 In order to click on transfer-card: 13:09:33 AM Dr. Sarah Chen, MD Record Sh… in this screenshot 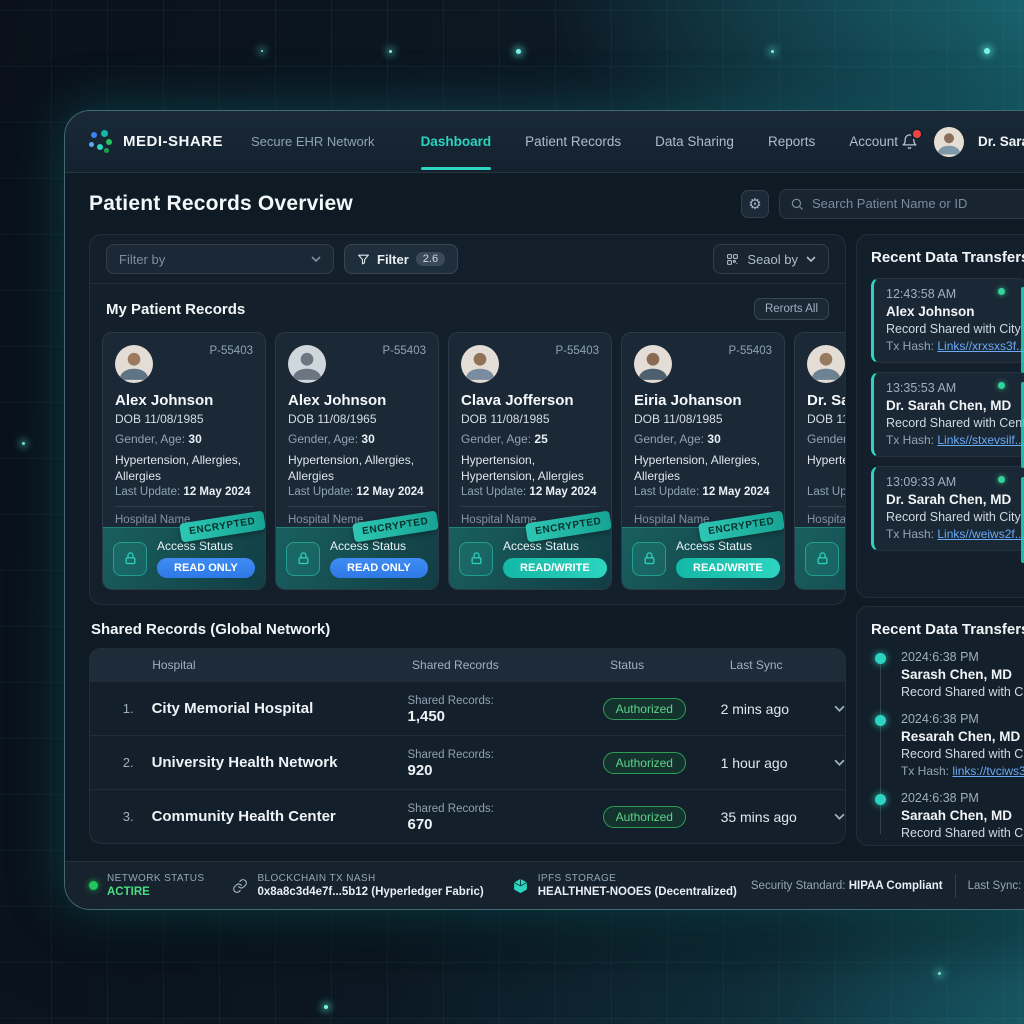, I will do `click(947, 508)`.